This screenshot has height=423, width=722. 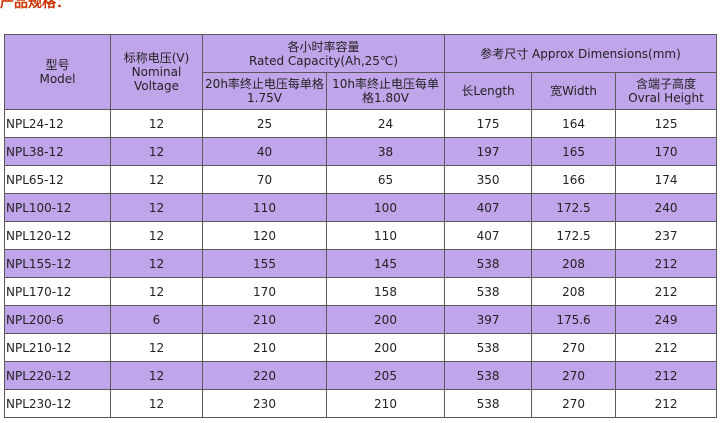 I want to click on header-cap20-line1: 20h率终止电压每单格, so click(x=264, y=84).